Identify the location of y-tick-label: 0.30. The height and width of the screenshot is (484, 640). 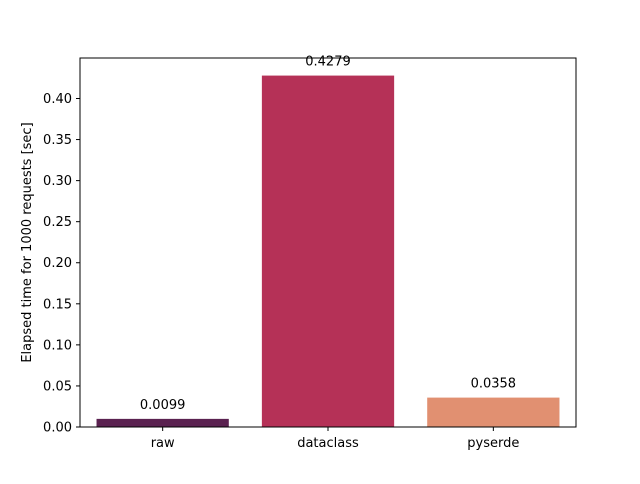
(57, 181).